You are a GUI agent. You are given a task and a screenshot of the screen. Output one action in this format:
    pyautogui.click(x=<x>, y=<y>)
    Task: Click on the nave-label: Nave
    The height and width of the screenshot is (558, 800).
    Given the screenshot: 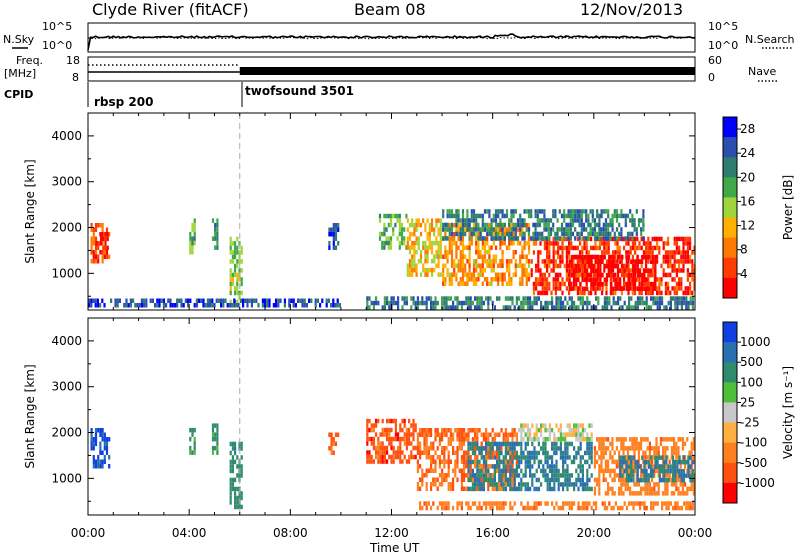 What is the action you would take?
    pyautogui.click(x=762, y=71)
    